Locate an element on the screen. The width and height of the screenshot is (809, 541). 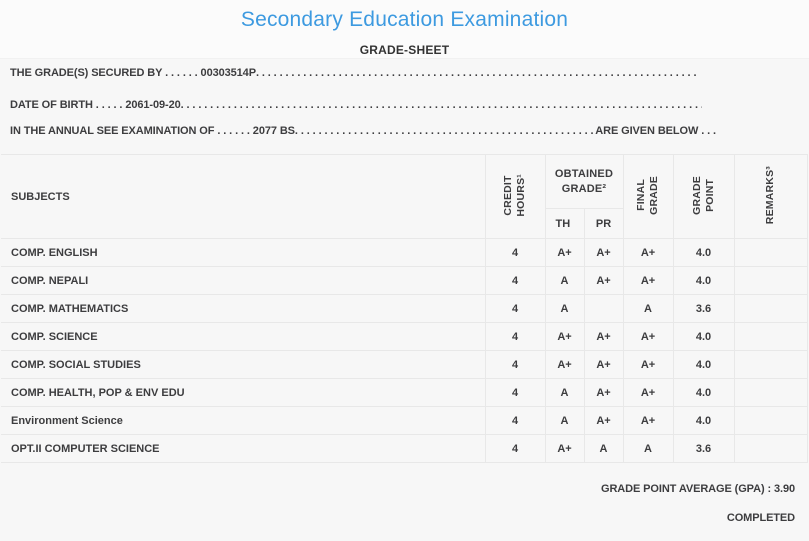
table-row: COMP. SCIENCE 4 A+ A+ A+ 4.0 is located at coordinates (404, 336).